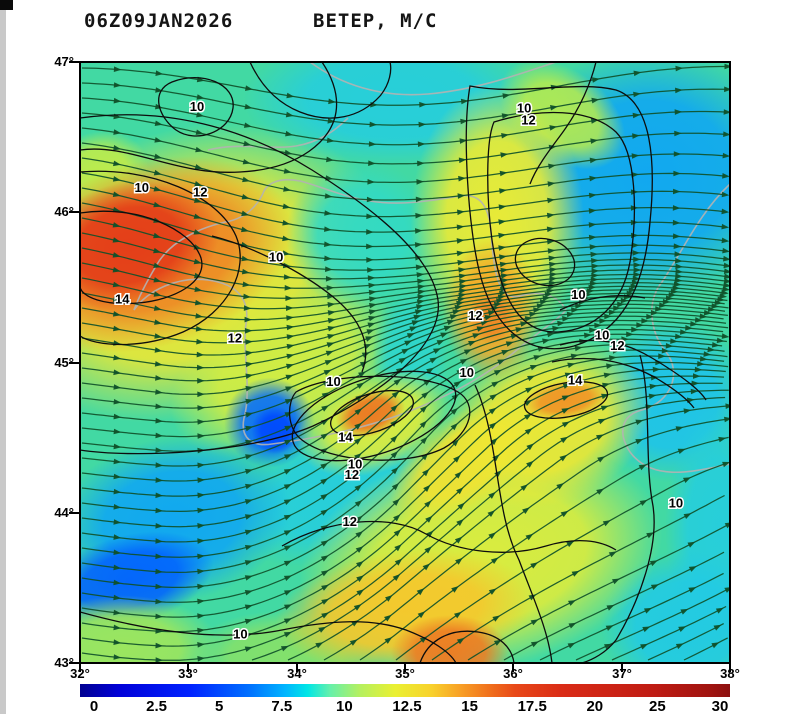  What do you see at coordinates (94, 706) in the screenshot?
I see `colorbar-tick-label: 0` at bounding box center [94, 706].